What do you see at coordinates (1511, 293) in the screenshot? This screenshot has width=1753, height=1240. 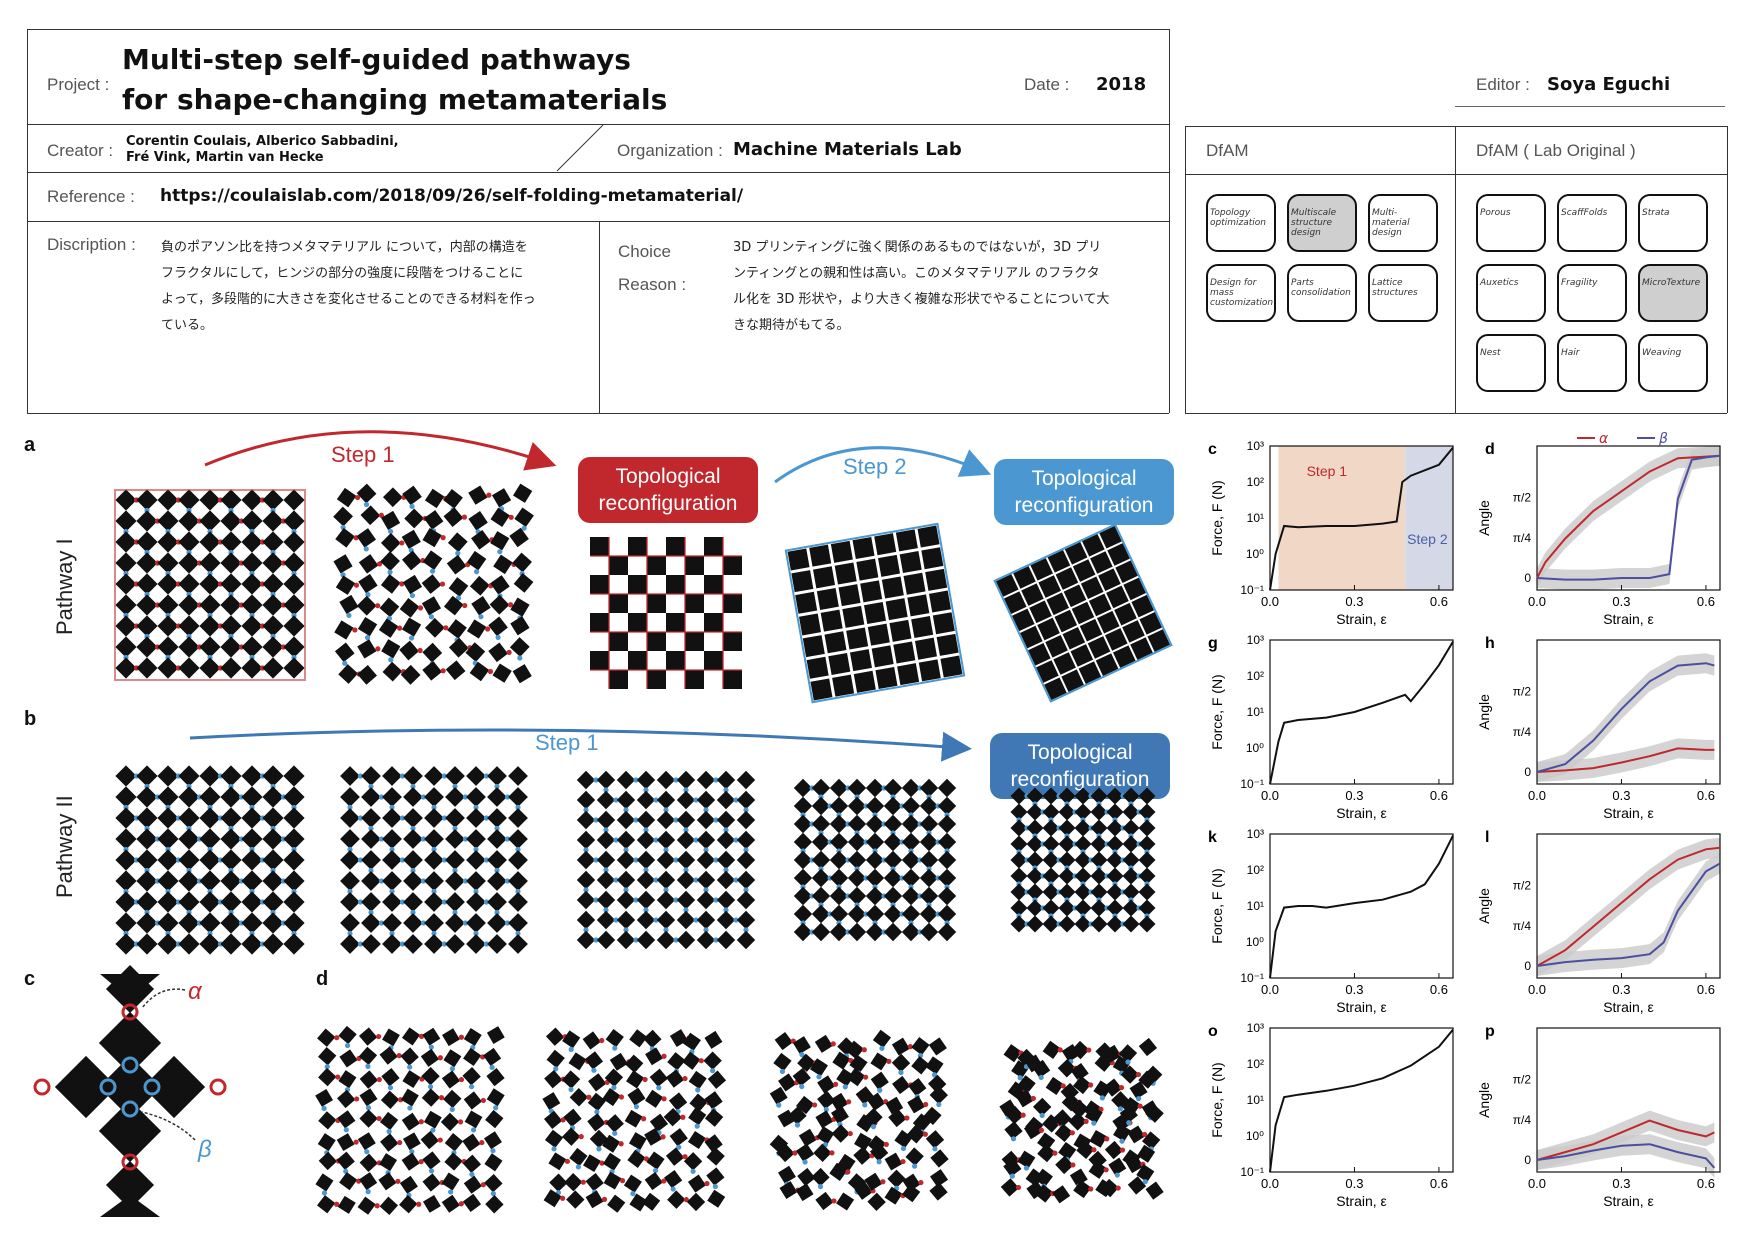 I see `dfam-lab-chip: Auxetics` at bounding box center [1511, 293].